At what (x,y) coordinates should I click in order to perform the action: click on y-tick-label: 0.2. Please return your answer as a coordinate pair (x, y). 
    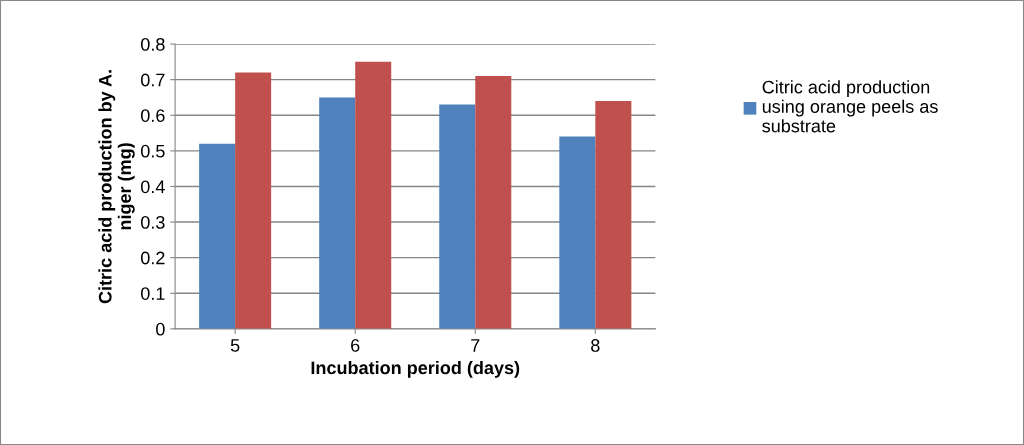
    Looking at the image, I should click on (152, 258).